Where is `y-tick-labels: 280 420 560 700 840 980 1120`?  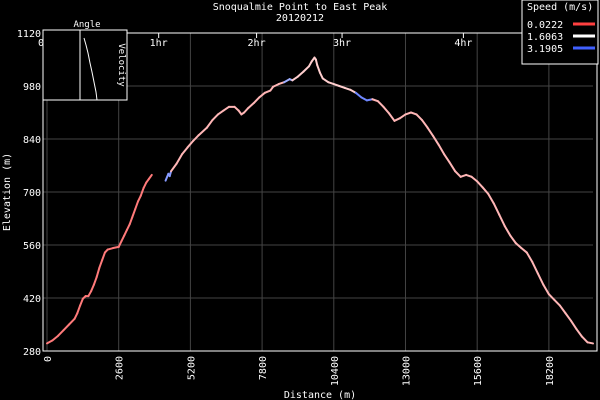
y-tick-labels: 280 420 560 700 840 980 1120 is located at coordinates (29, 193).